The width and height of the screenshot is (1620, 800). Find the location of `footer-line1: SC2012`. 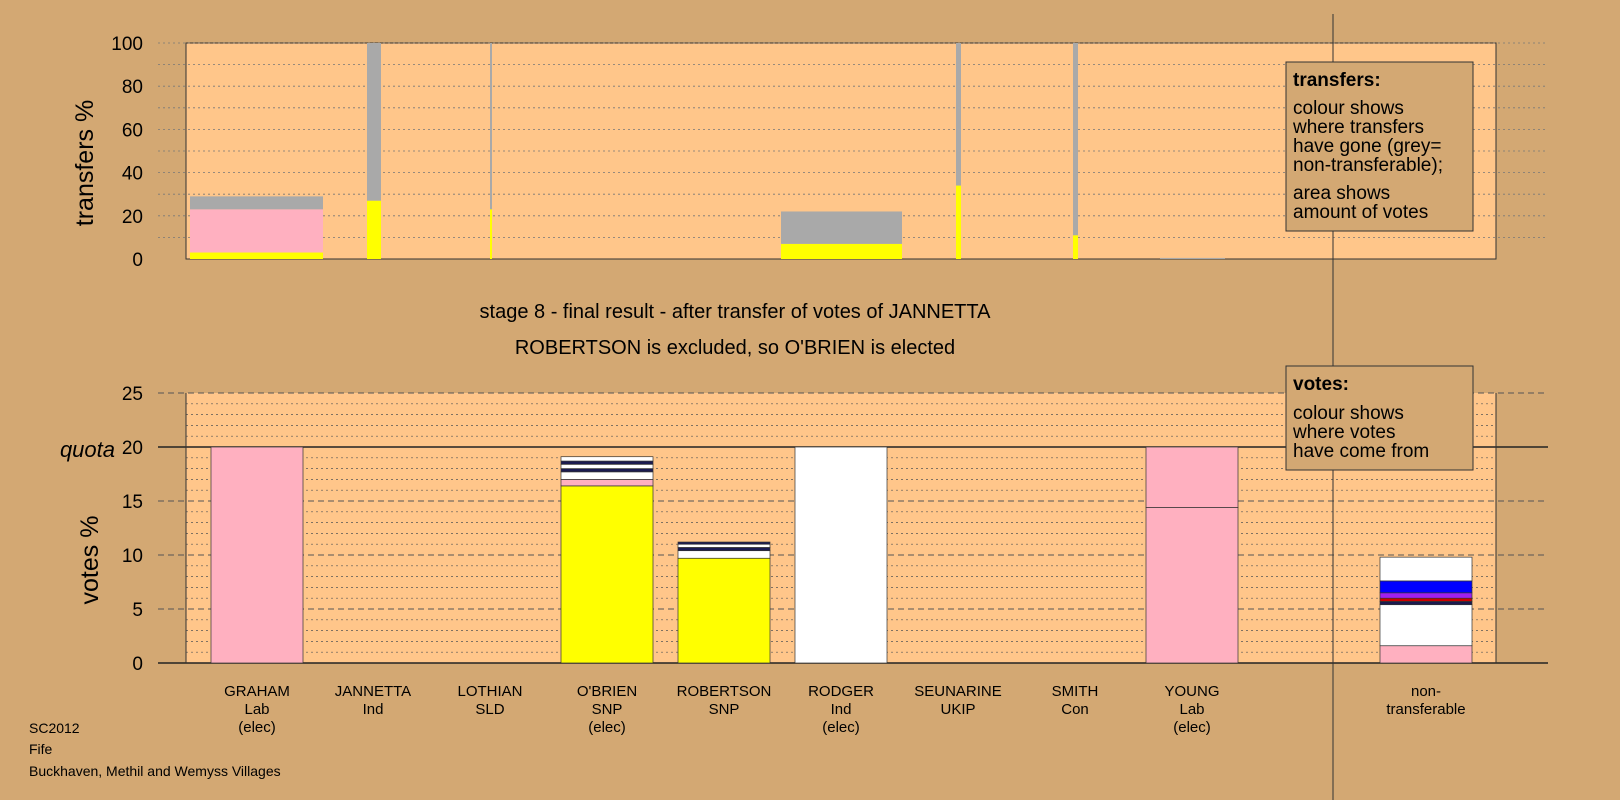

footer-line1: SC2012 is located at coordinates (54, 728).